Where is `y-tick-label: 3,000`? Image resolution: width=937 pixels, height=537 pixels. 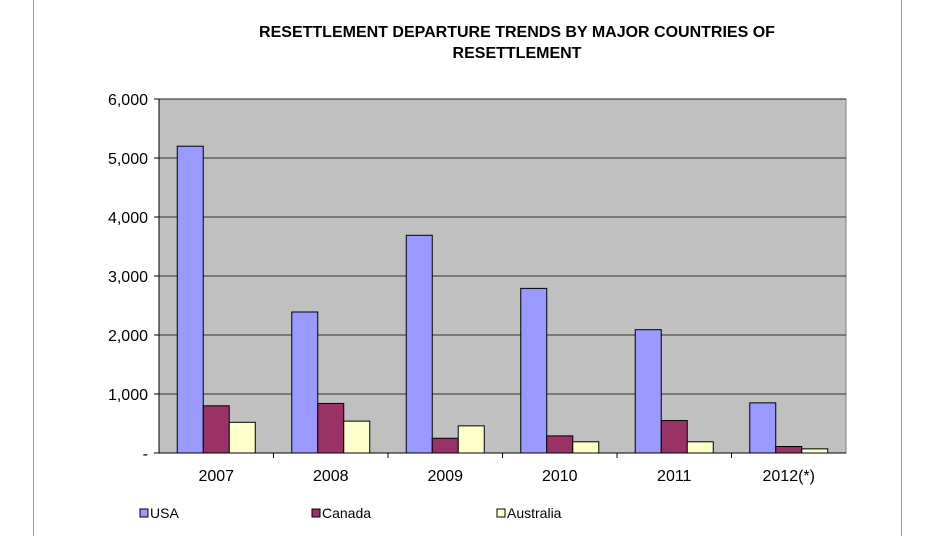
y-tick-label: 3,000 is located at coordinates (128, 277).